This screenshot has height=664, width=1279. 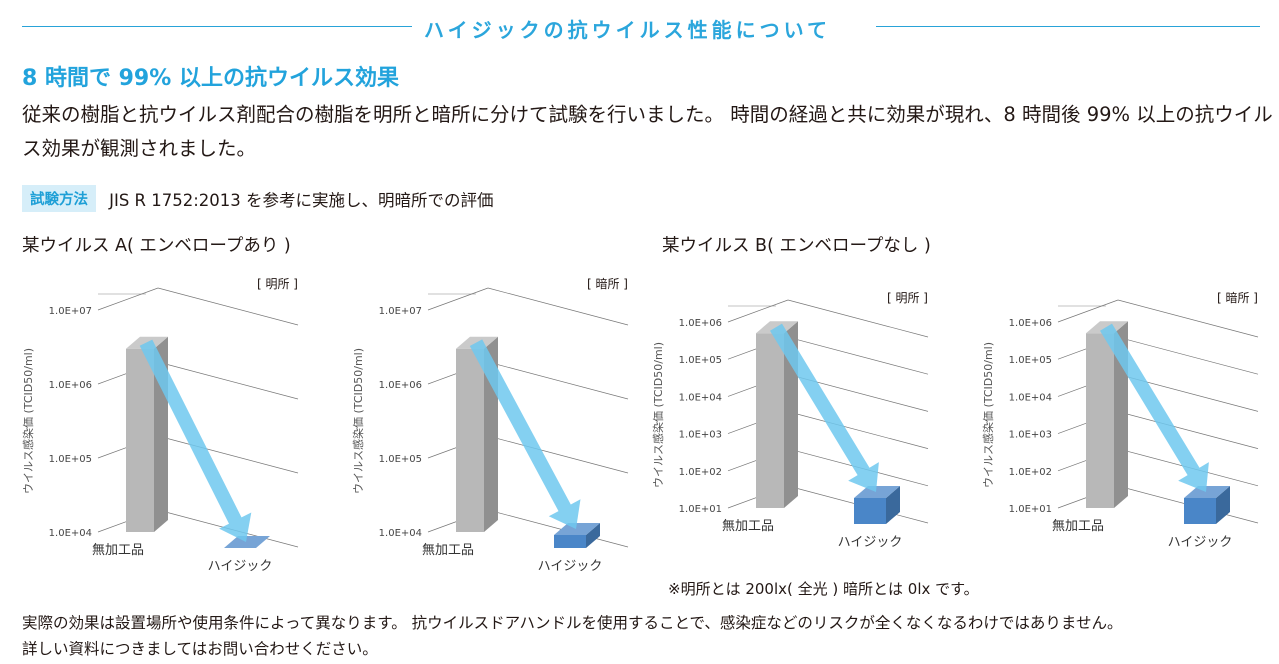 I want to click on virus-a-title: 某ウイルス A( エンベロープあり ), so click(x=156, y=246).